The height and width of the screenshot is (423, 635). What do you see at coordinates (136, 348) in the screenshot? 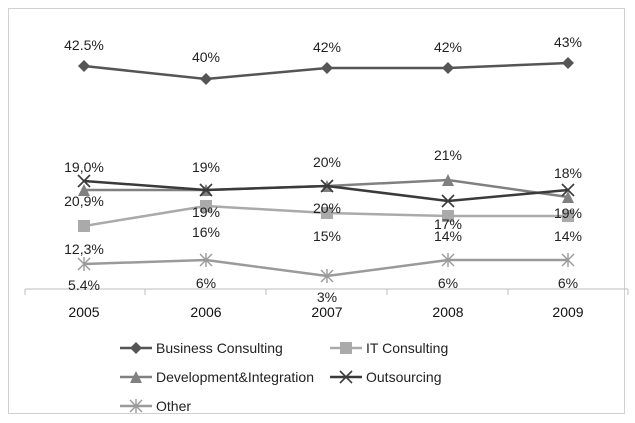
I see `legend-marker-business-consulting` at bounding box center [136, 348].